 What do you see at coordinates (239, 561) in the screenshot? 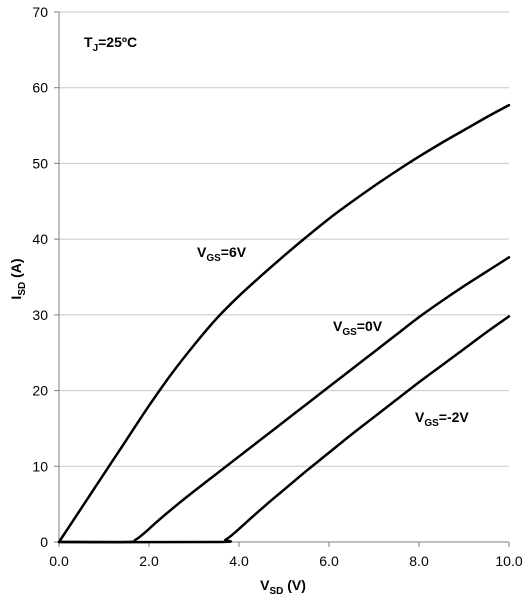
I see `x-tick-label-4: 4.0` at bounding box center [239, 561].